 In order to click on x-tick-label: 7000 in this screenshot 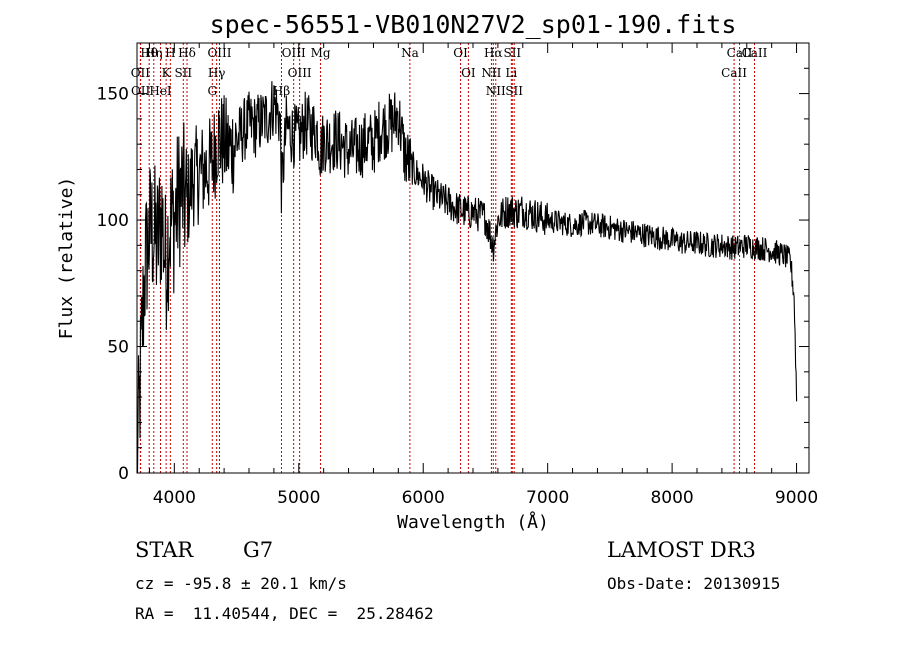, I will do `click(547, 498)`.